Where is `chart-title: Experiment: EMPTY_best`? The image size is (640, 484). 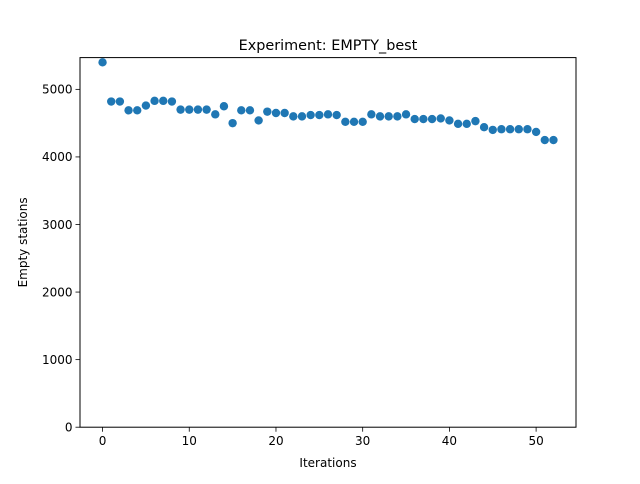
chart-title: Experiment: EMPTY_best is located at coordinates (328, 46).